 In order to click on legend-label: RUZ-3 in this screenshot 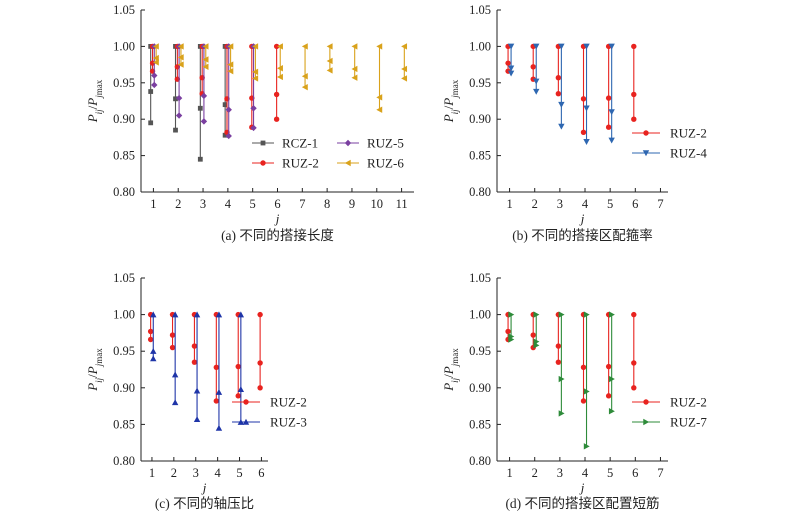, I will do `click(288, 422)`.